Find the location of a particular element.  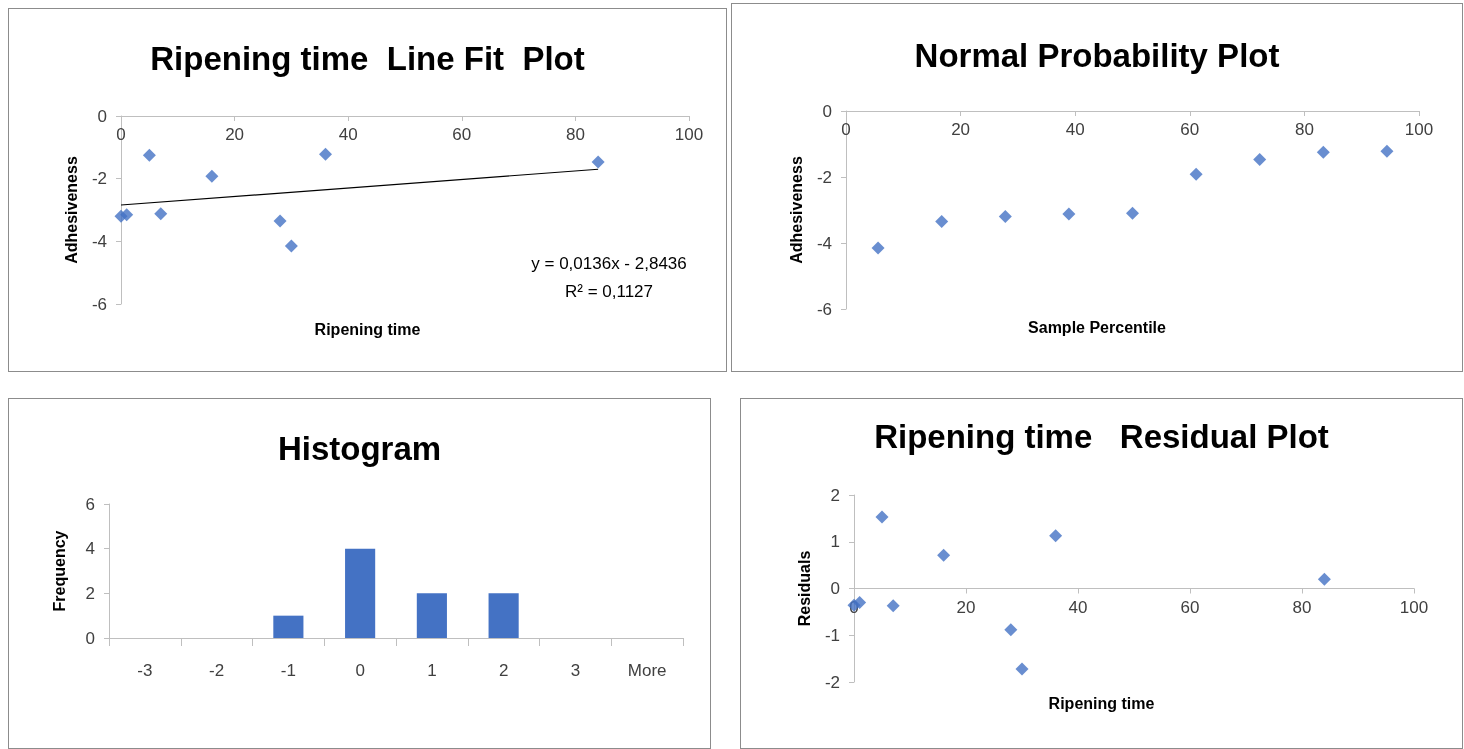

x-tick-label: 2 is located at coordinates (503, 670).